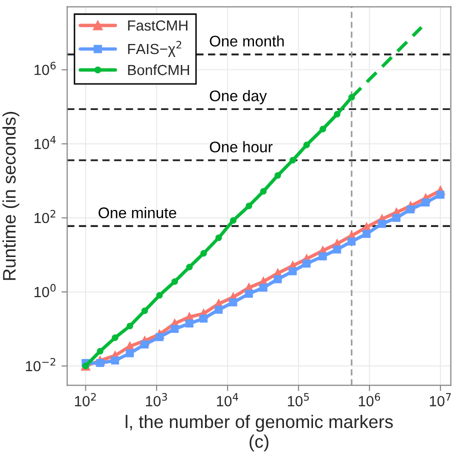 The height and width of the screenshot is (456, 454). What do you see at coordinates (259, 443) in the screenshot?
I see `text: (c)` at bounding box center [259, 443].